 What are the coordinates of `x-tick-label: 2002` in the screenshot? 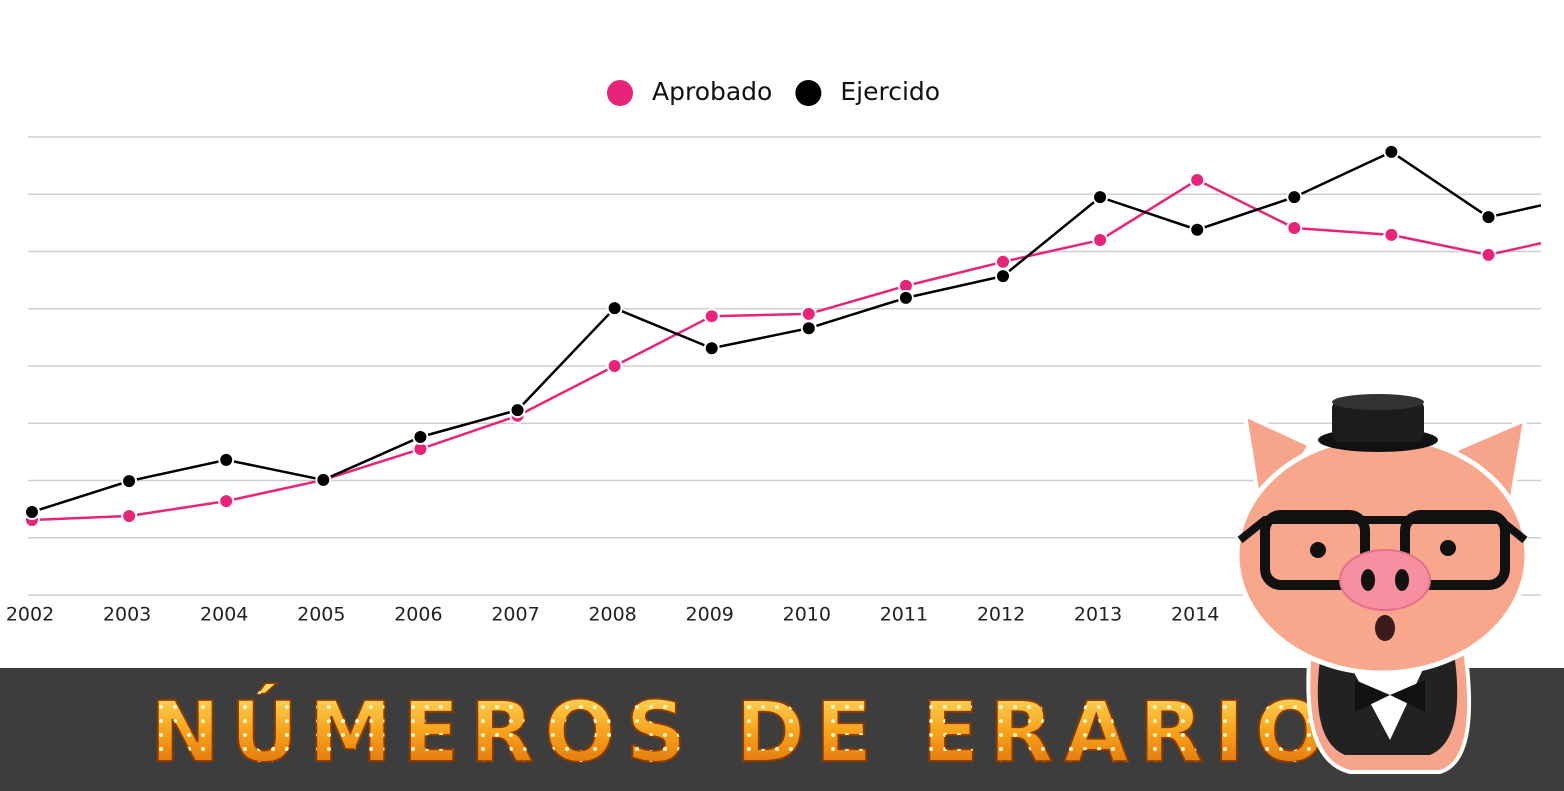 It's located at (30, 615).